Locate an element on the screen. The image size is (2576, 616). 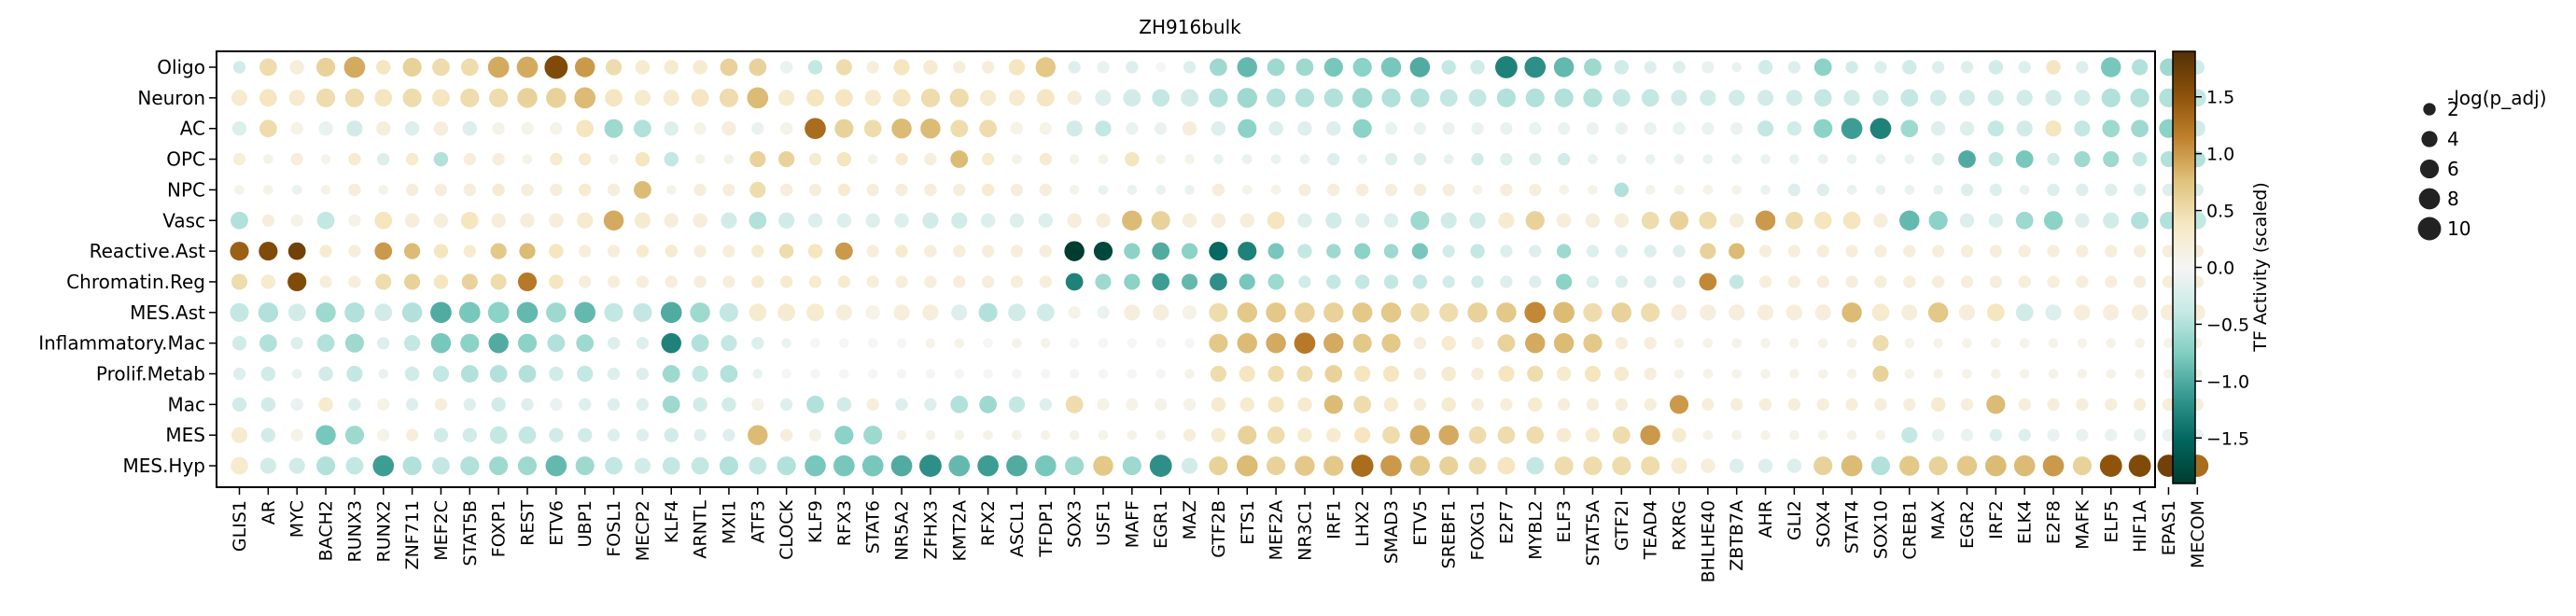
dot-MES.Hyp-NR5A2 is located at coordinates (901, 466).